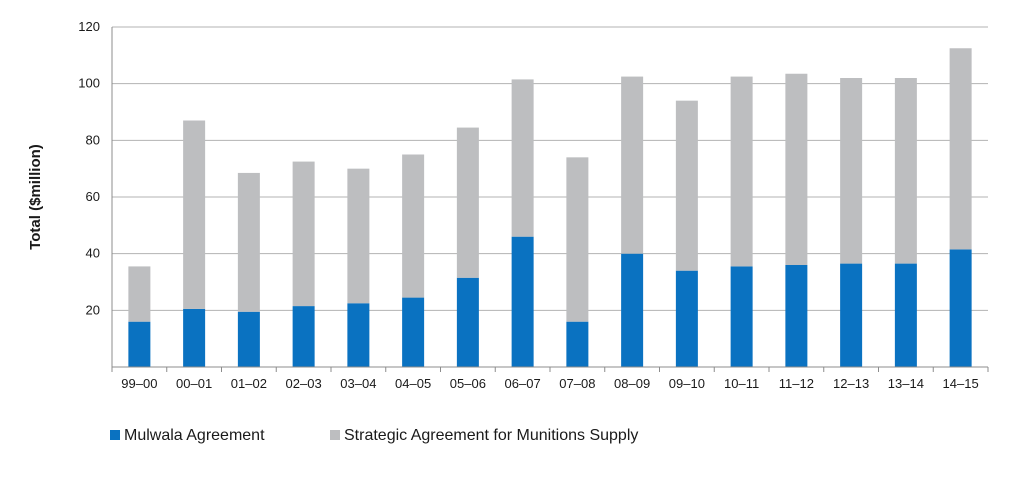 This screenshot has height=490, width=1015. Describe the element at coordinates (89, 83) in the screenshot. I see `y-tick-label: 100` at that location.